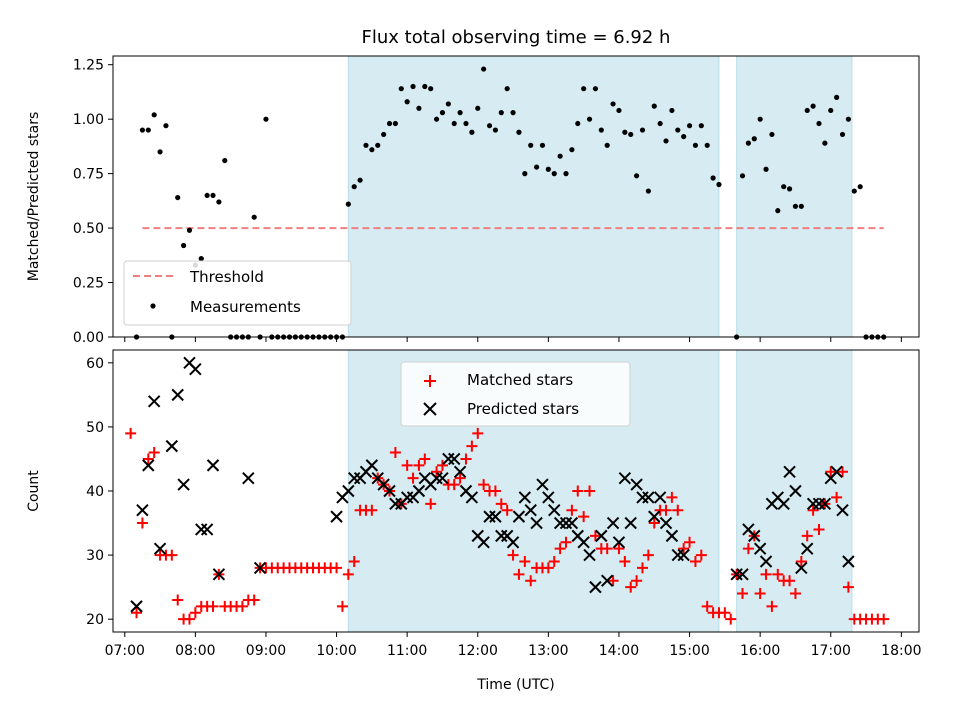 The width and height of the screenshot is (960, 720). What do you see at coordinates (95, 620) in the screenshot?
I see `bottom-y-tick-label: 20` at bounding box center [95, 620].